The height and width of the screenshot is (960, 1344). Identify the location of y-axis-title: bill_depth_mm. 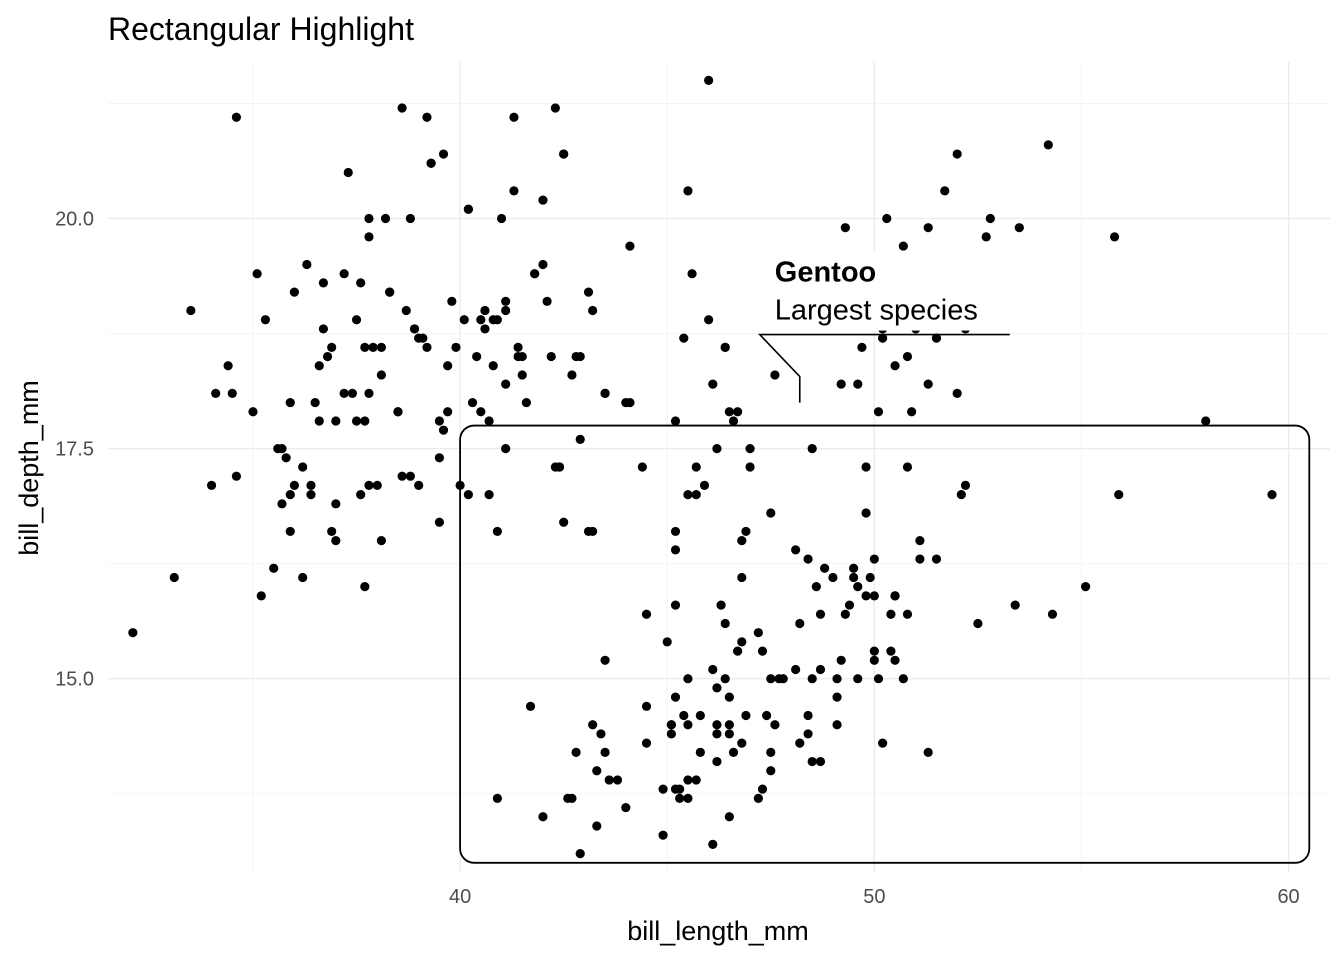
(29, 468).